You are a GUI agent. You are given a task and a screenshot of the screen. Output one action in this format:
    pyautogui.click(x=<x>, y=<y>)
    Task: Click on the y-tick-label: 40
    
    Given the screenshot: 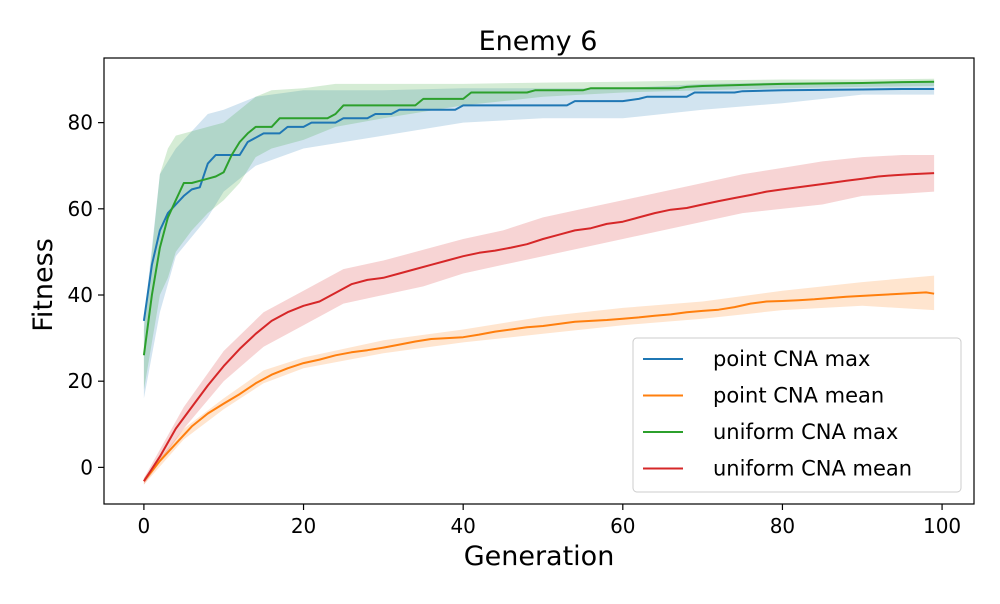 What is the action you would take?
    pyautogui.click(x=80, y=295)
    